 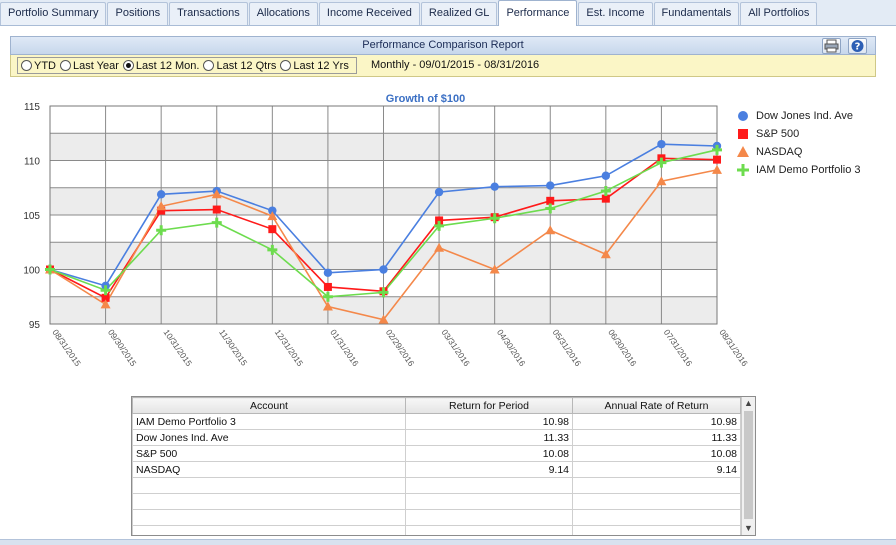 What do you see at coordinates (538, 13) in the screenshot?
I see `tab-performance: Performance` at bounding box center [538, 13].